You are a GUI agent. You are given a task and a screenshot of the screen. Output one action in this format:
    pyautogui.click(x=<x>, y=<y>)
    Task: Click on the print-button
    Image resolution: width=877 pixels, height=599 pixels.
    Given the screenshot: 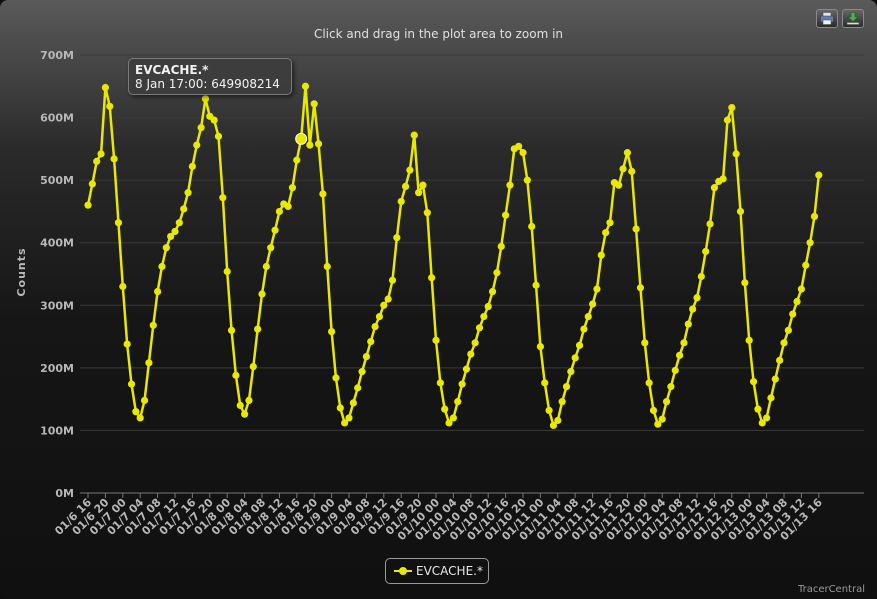 What is the action you would take?
    pyautogui.click(x=827, y=18)
    